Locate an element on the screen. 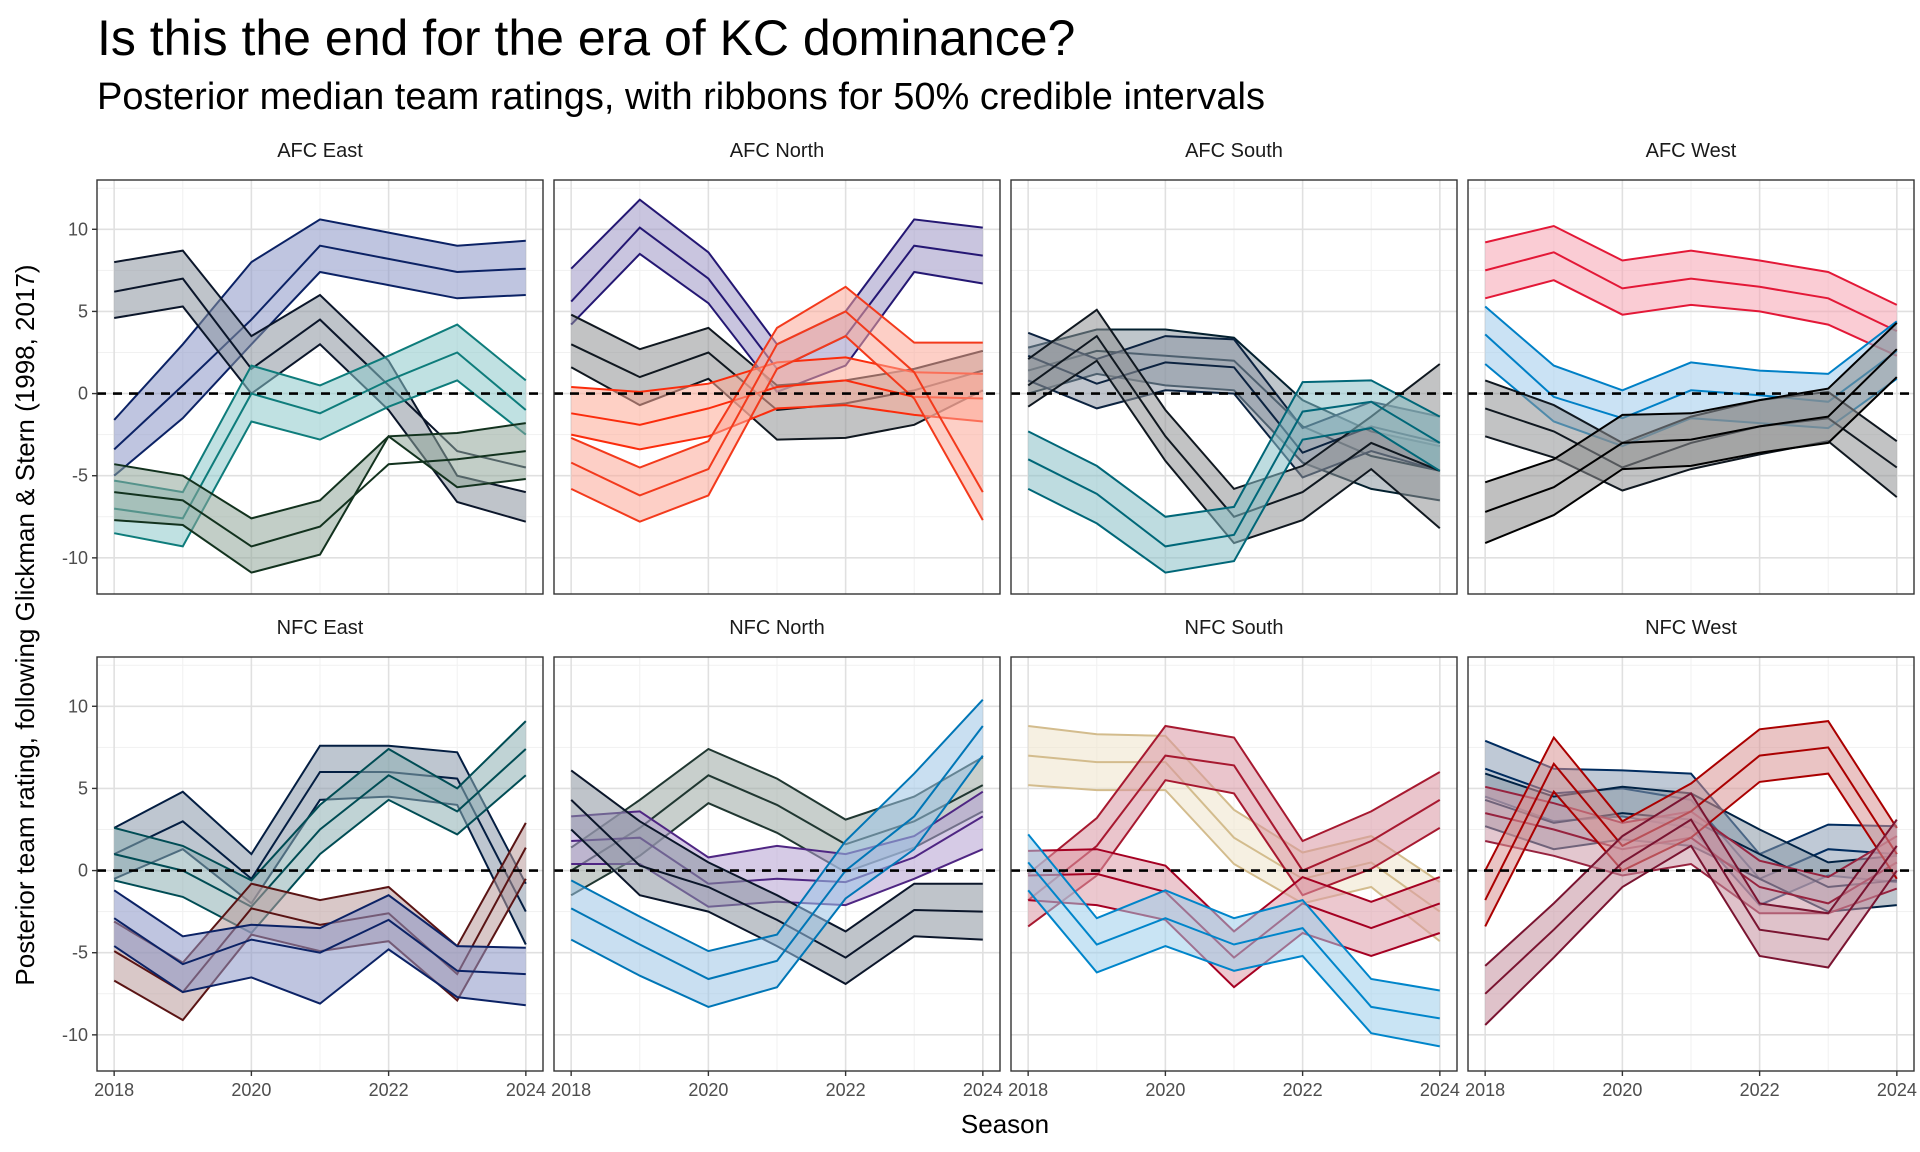 The width and height of the screenshot is (1920, 1152). facet-panel-7: NFC West 2018 2020 2022 2024 is located at coordinates (1691, 858).